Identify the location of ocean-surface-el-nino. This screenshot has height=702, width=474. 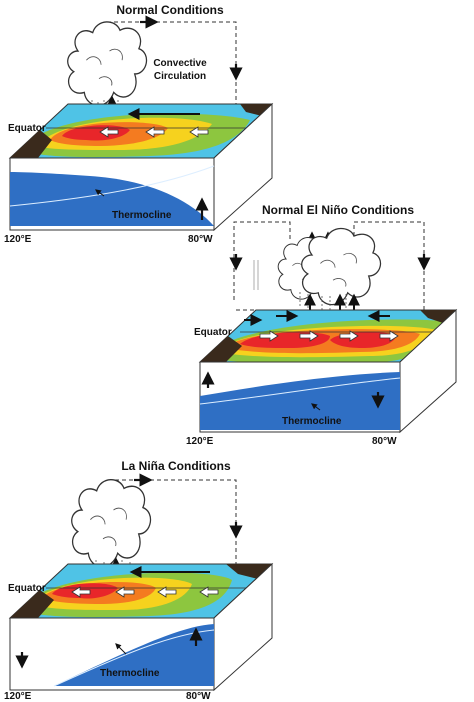
(328, 336).